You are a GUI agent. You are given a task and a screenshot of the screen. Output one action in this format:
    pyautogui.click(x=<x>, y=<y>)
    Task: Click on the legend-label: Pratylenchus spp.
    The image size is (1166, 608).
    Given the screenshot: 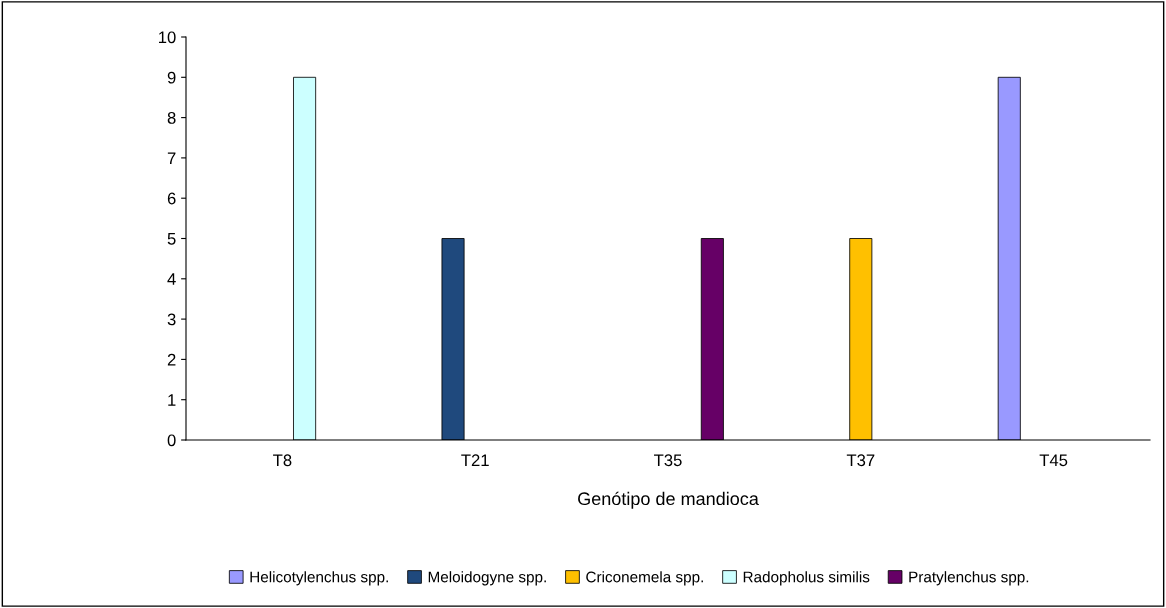 What is the action you would take?
    pyautogui.click(x=969, y=578)
    